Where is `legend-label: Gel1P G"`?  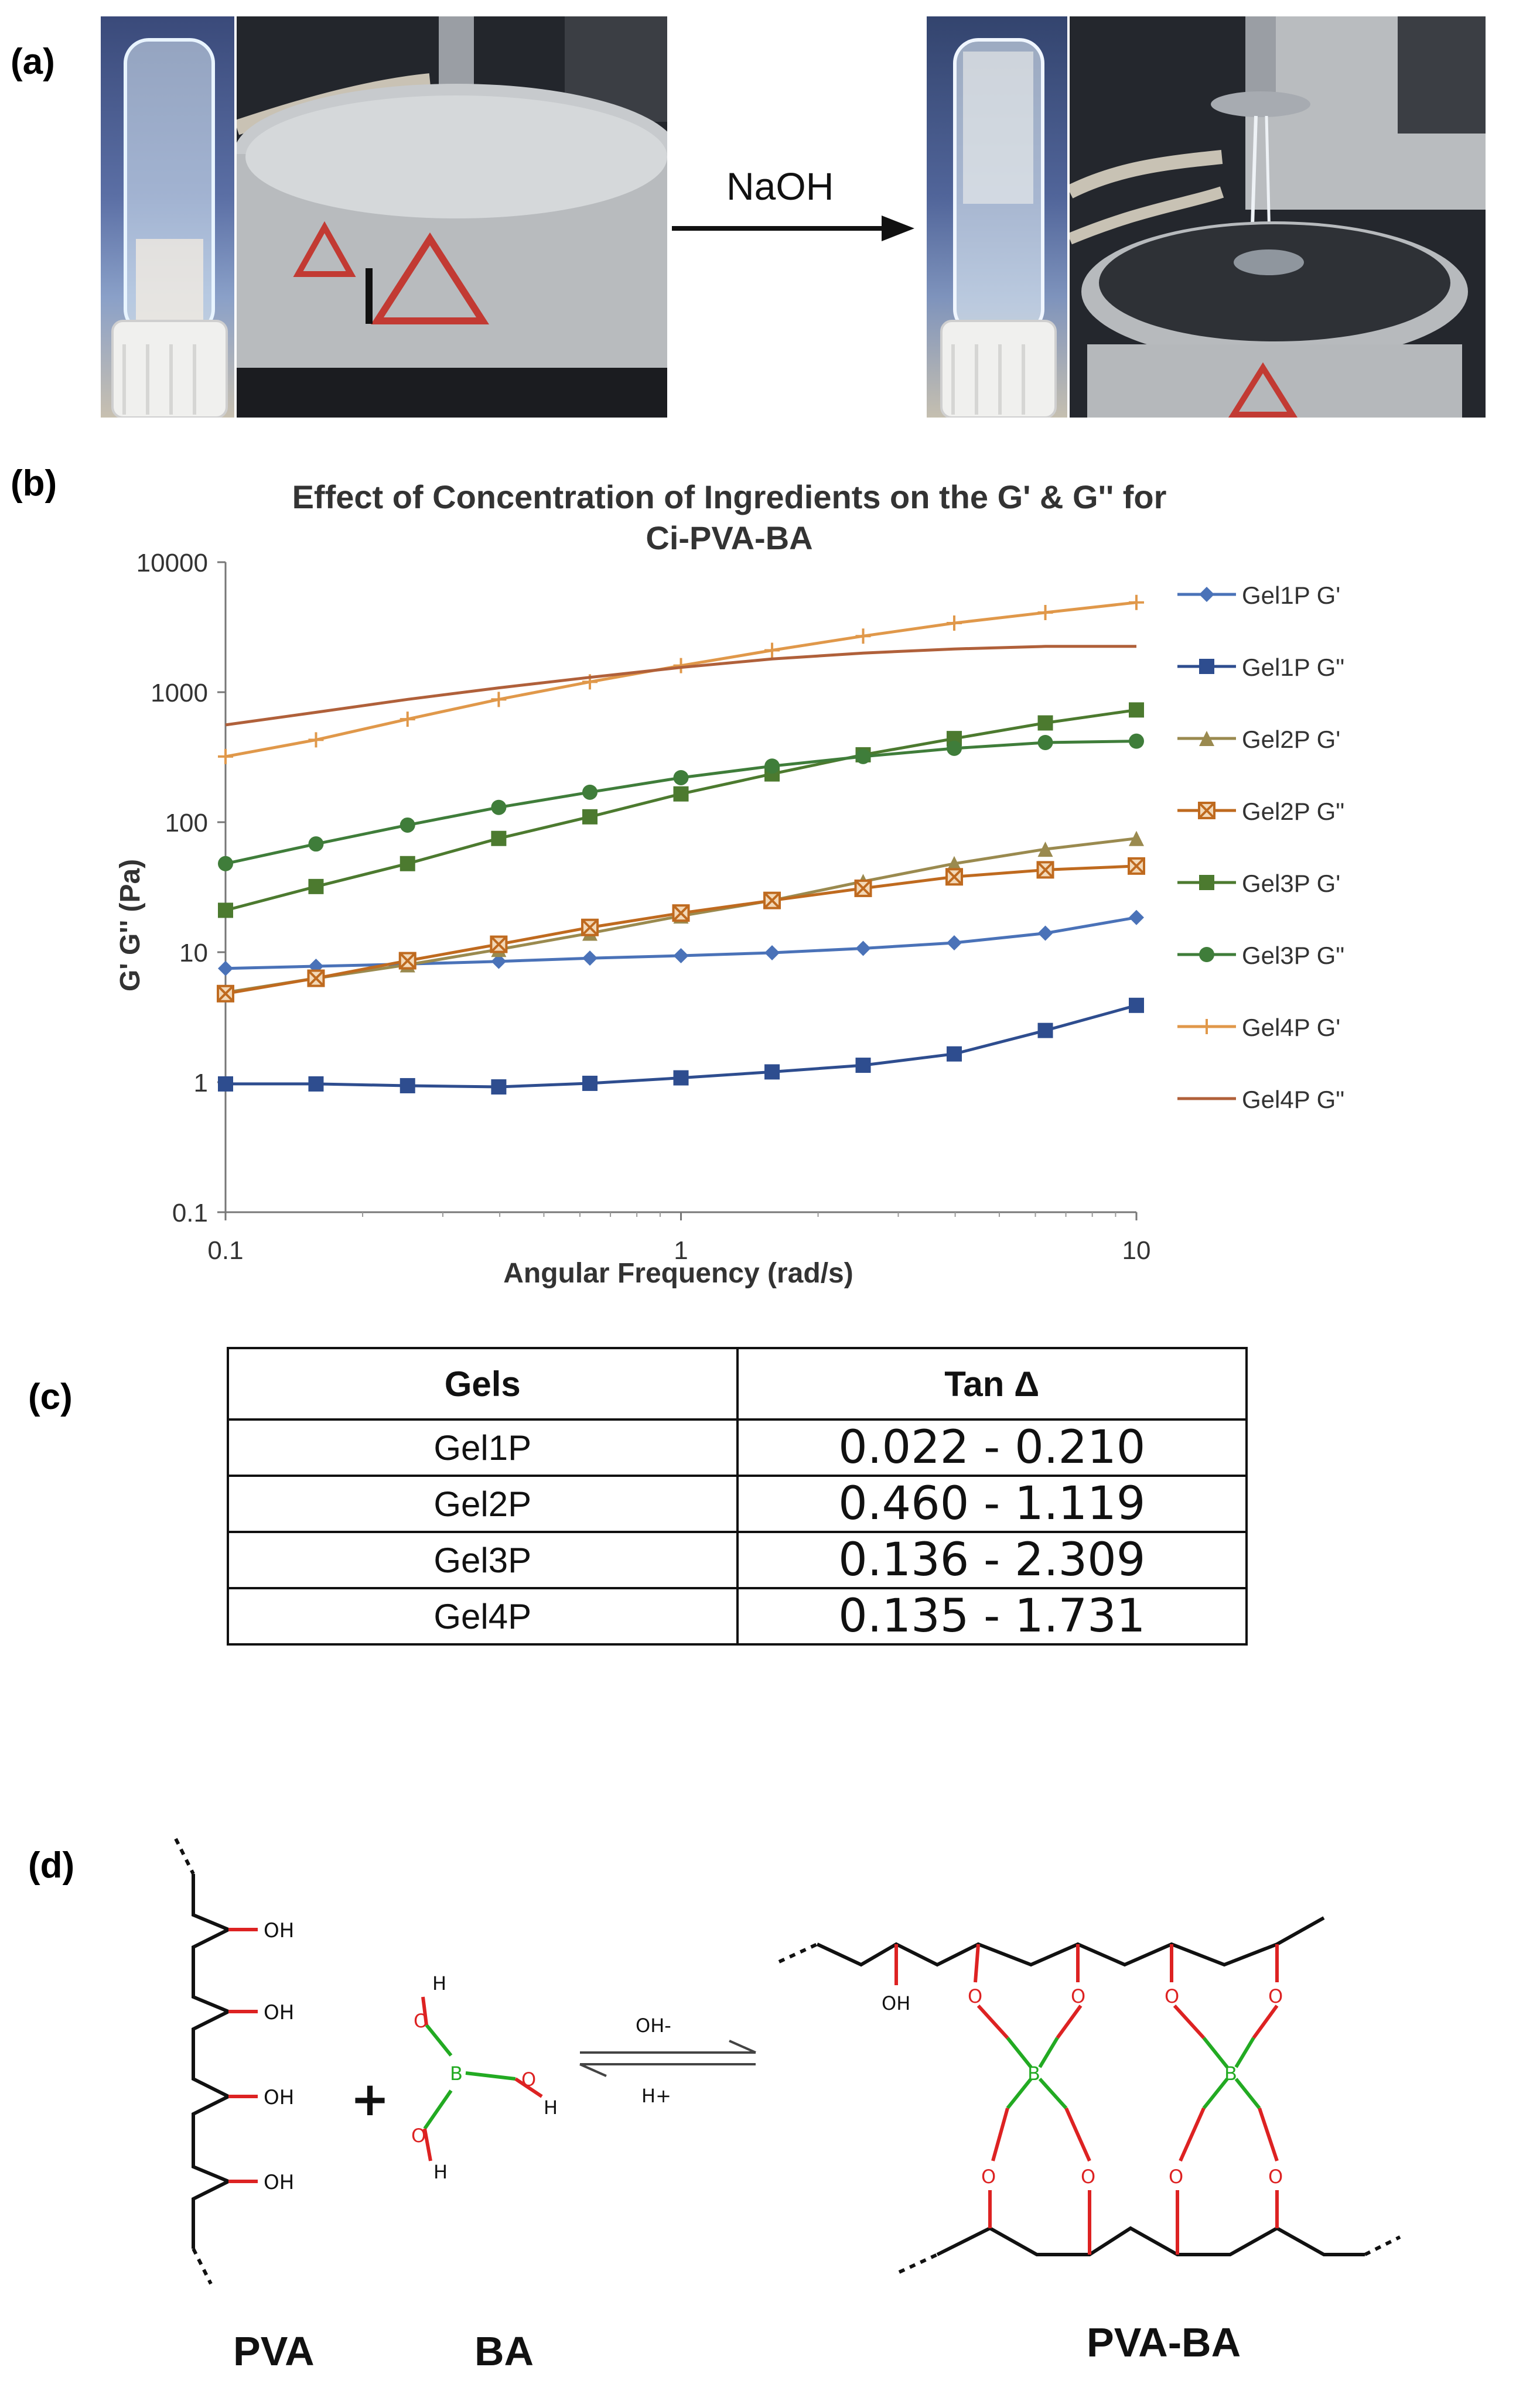 legend-label: Gel1P G" is located at coordinates (1293, 667).